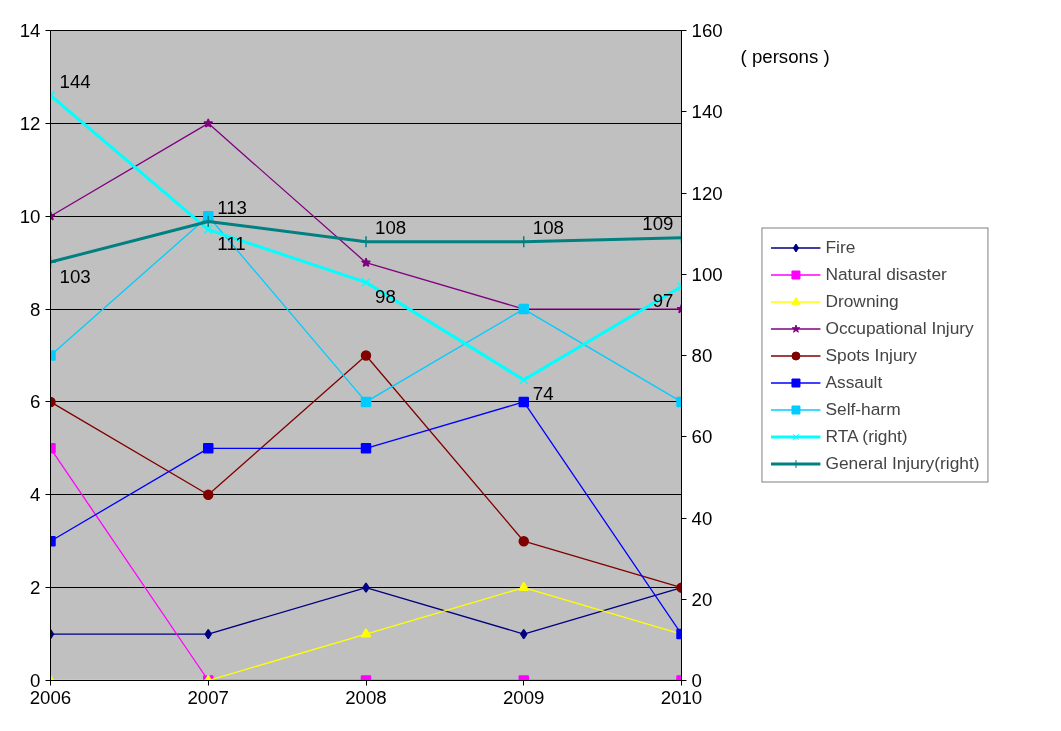 The width and height of the screenshot is (1061, 731). Describe the element at coordinates (707, 274) in the screenshot. I see `y2-tick-label: 100` at that location.